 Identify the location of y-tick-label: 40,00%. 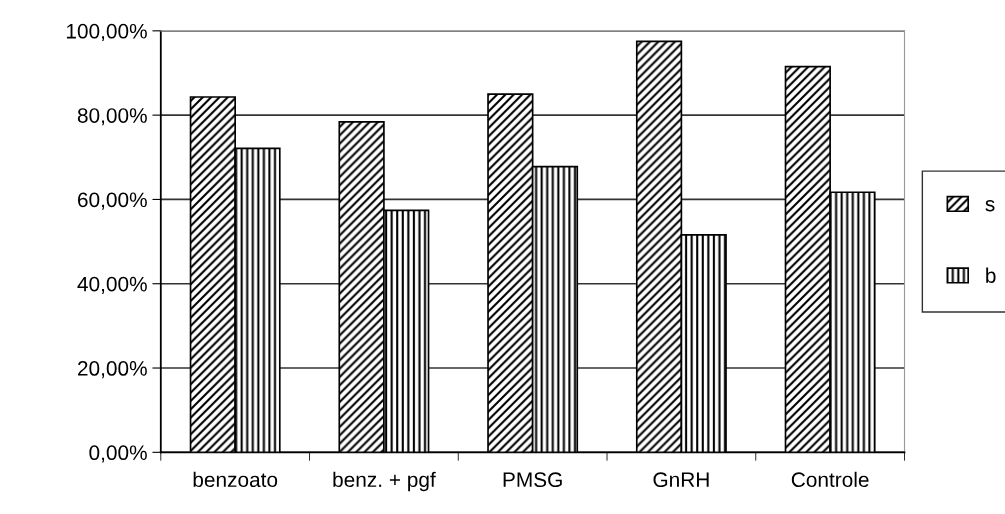
(112, 285).